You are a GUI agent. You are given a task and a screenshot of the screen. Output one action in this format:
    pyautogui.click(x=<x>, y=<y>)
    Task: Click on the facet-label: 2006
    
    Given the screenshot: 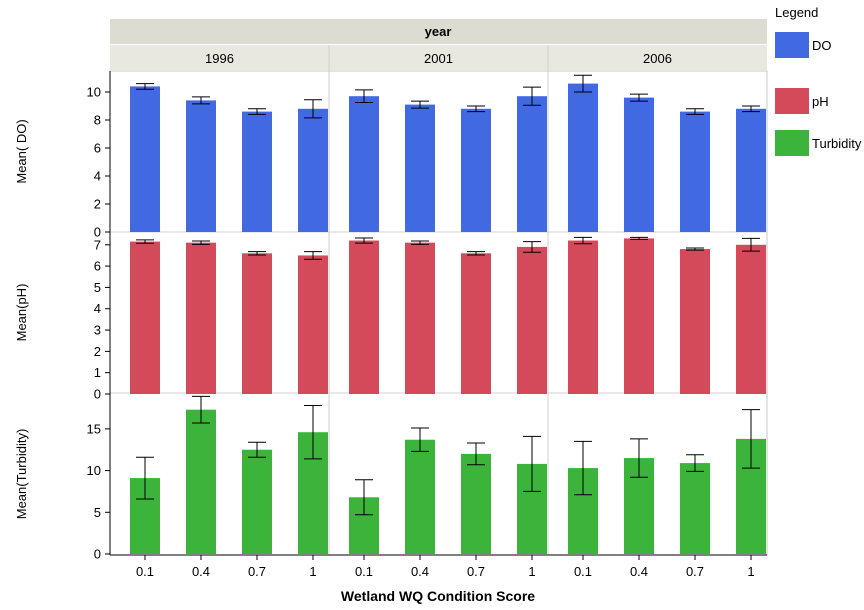 What is the action you would take?
    pyautogui.click(x=657, y=58)
    